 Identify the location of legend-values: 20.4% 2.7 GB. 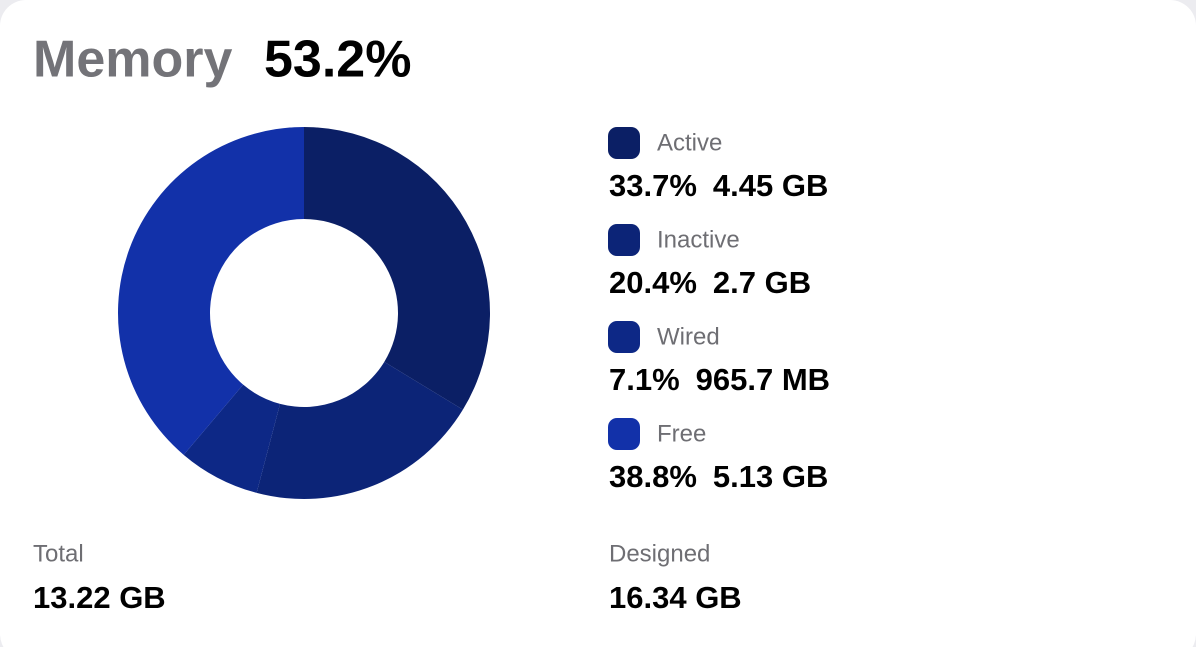
(710, 282).